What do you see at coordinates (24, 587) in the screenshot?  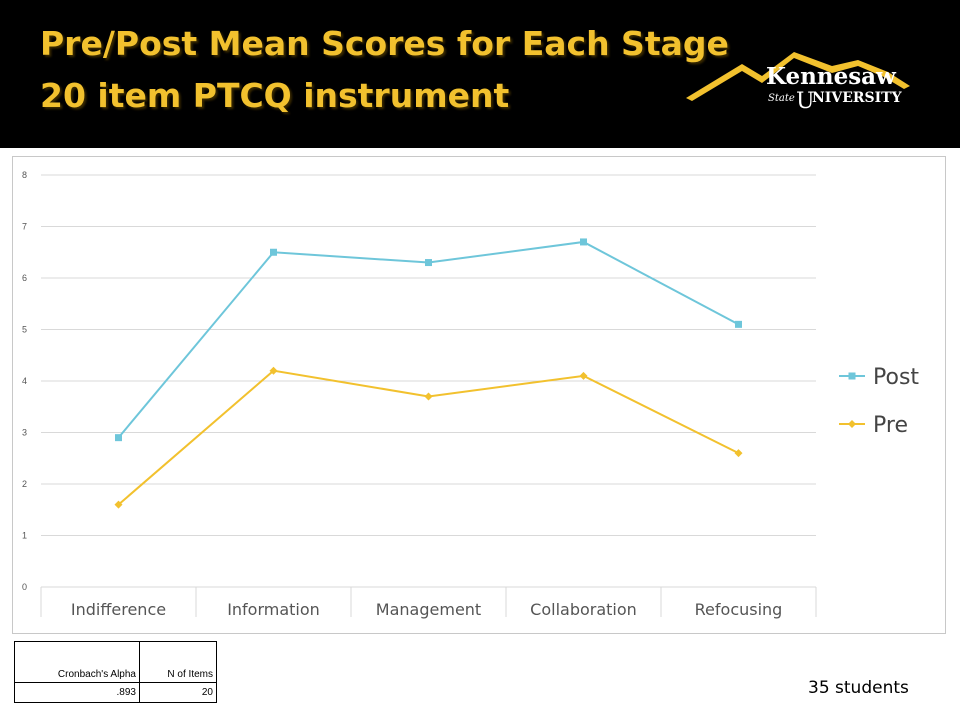 I see `y-tick-label: 0` at bounding box center [24, 587].